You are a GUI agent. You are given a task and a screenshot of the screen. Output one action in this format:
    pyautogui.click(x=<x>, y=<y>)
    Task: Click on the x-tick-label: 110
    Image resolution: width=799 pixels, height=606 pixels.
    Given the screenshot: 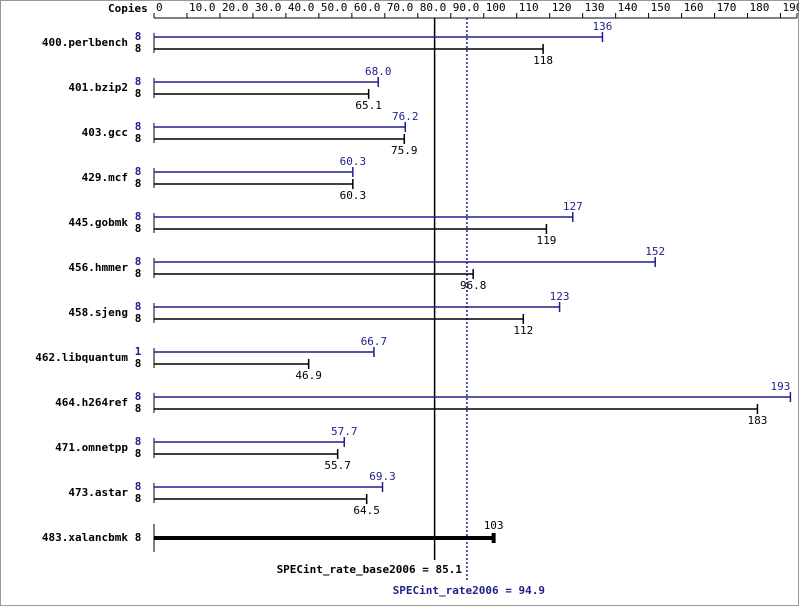 What is the action you would take?
    pyautogui.click(x=529, y=7)
    